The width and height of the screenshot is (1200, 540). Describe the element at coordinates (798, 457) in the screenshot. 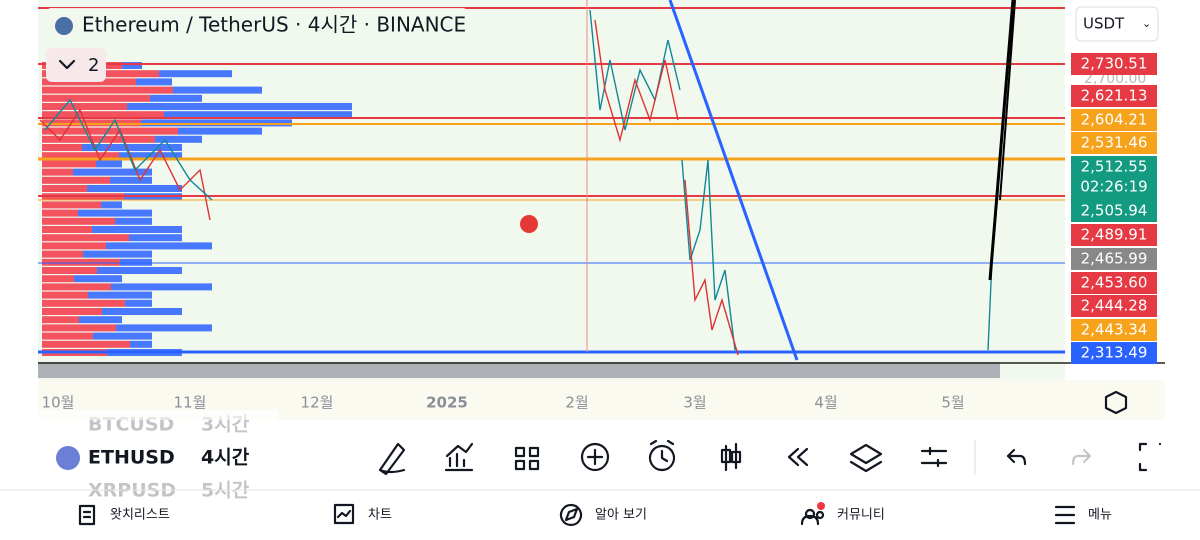

I see `replay-tool` at that location.